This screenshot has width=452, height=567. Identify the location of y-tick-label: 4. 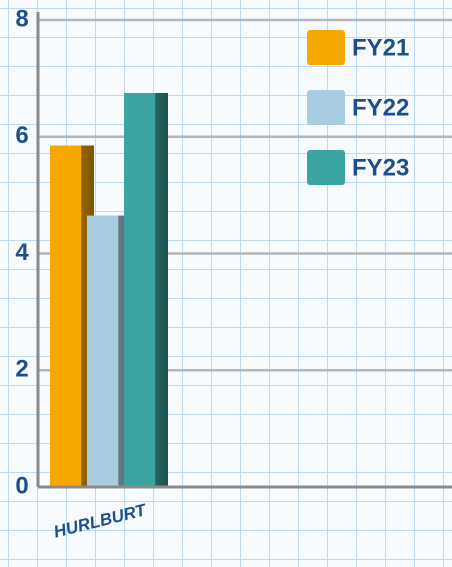
(22, 252).